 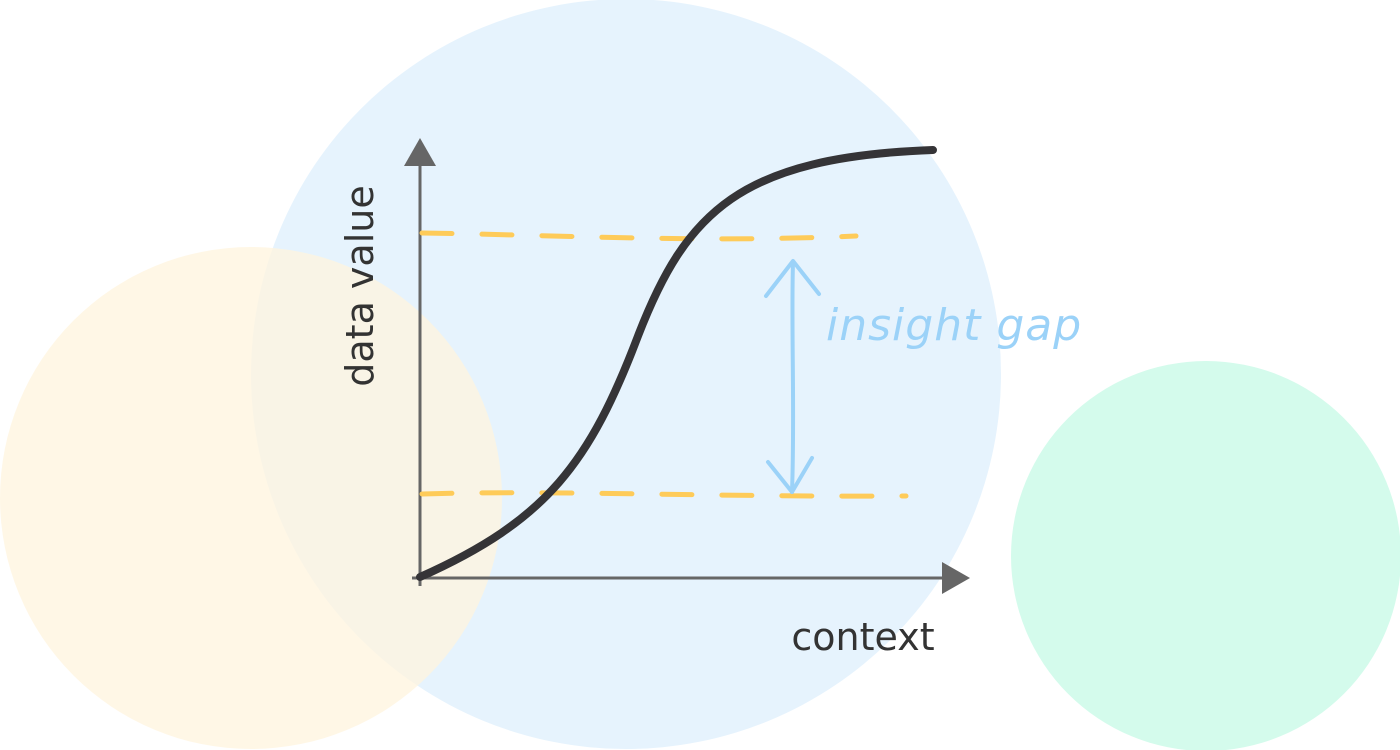 What do you see at coordinates (691, 578) in the screenshot?
I see `x-axis` at bounding box center [691, 578].